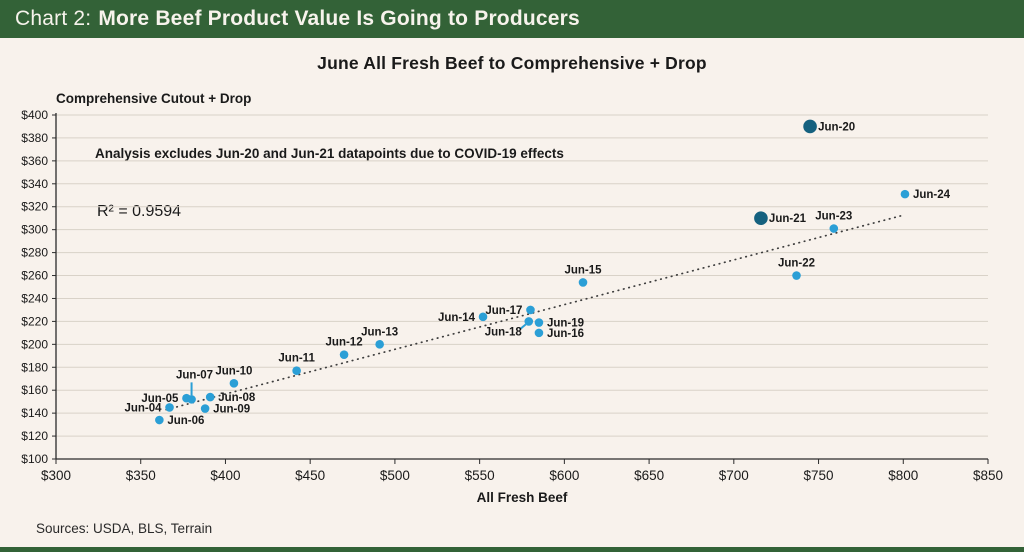 The width and height of the screenshot is (1024, 552). What do you see at coordinates (34, 344) in the screenshot?
I see `y-tick-label: $200` at bounding box center [34, 344].